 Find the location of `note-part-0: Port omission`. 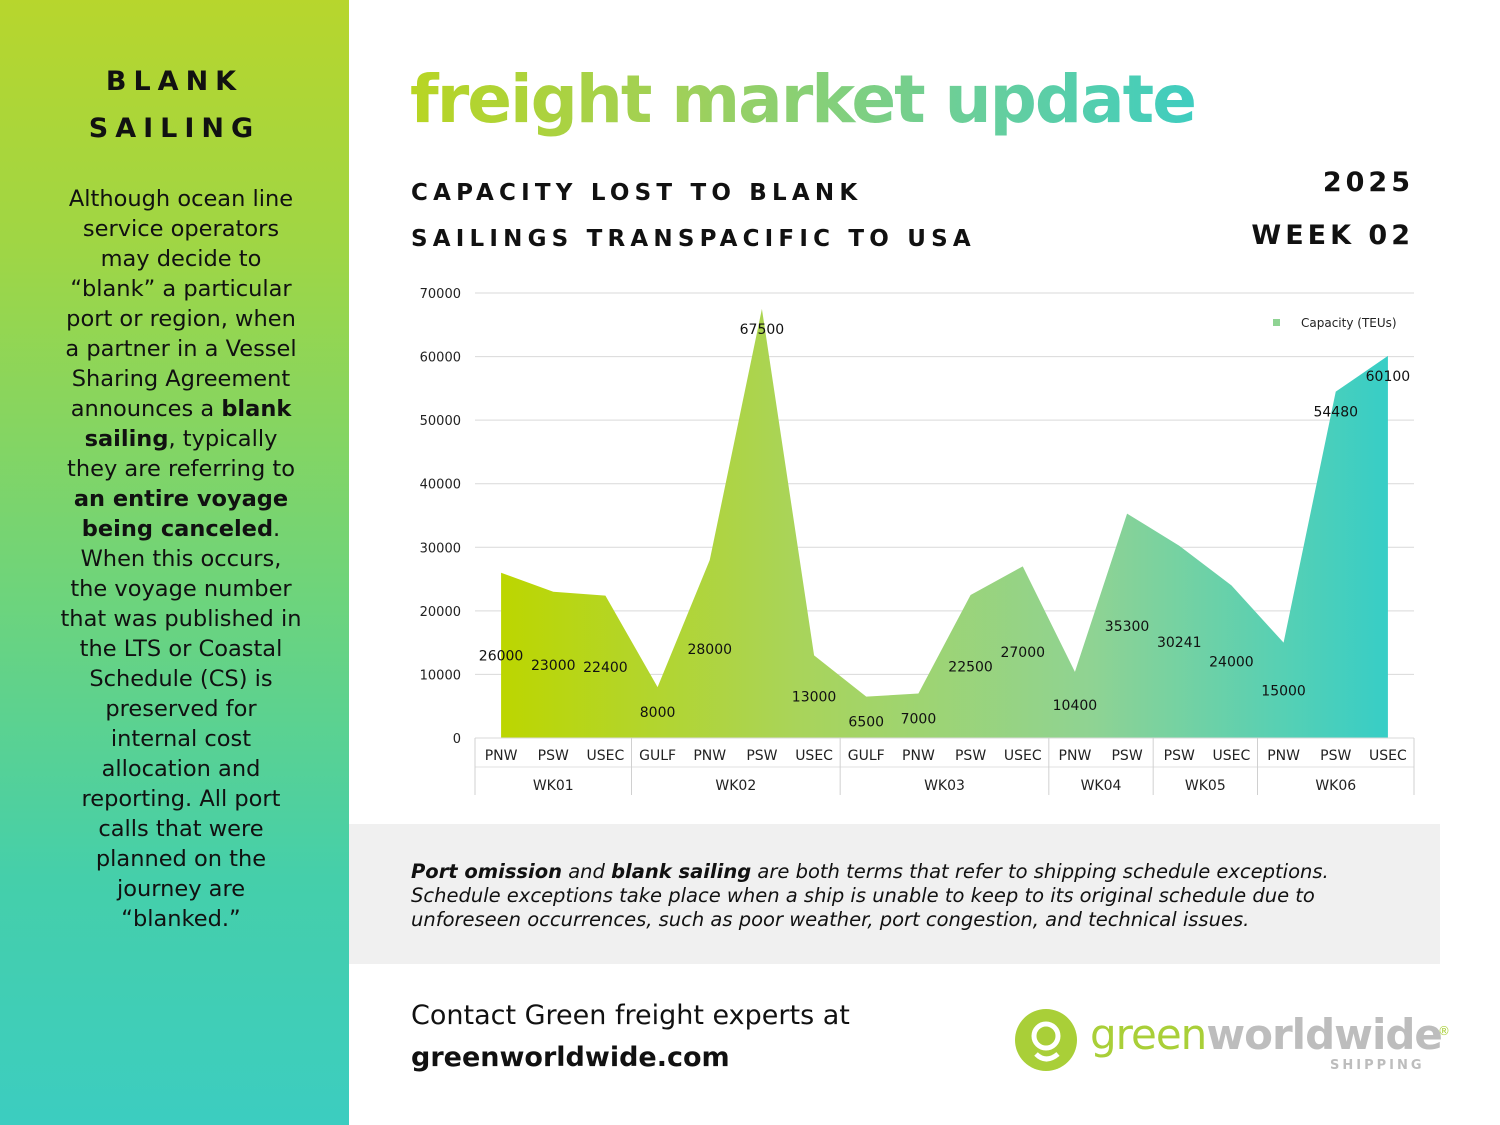

note-part-0: Port omission is located at coordinates (486, 871).